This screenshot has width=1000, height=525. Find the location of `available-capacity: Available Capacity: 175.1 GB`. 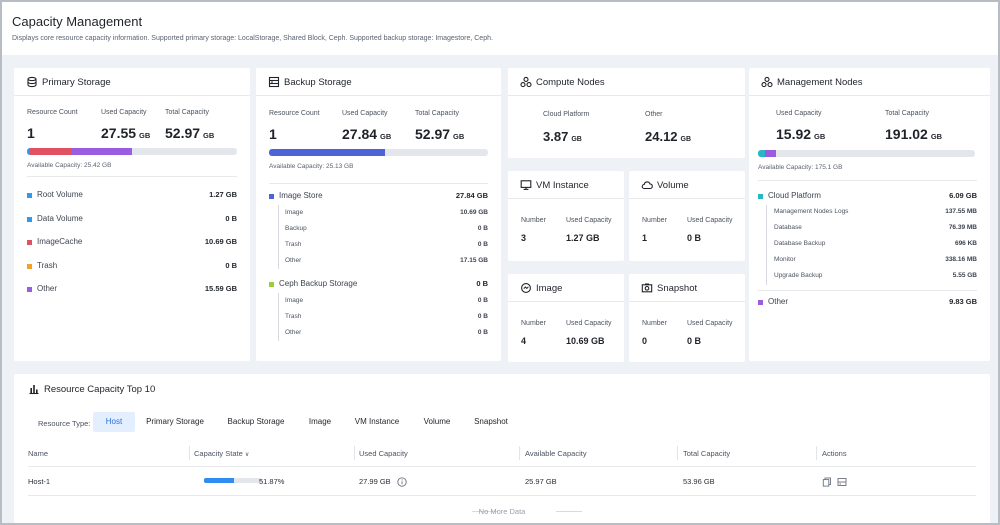

available-capacity: Available Capacity: 175.1 GB is located at coordinates (800, 167).